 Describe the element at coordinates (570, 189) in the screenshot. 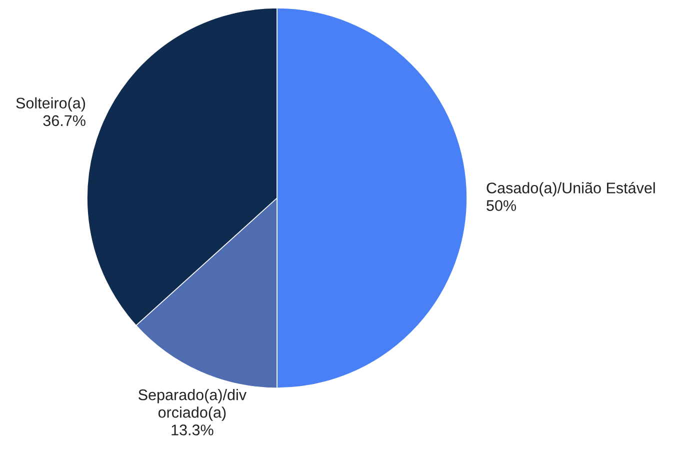

I see `slice-label: Casado(a)/União Estável` at that location.